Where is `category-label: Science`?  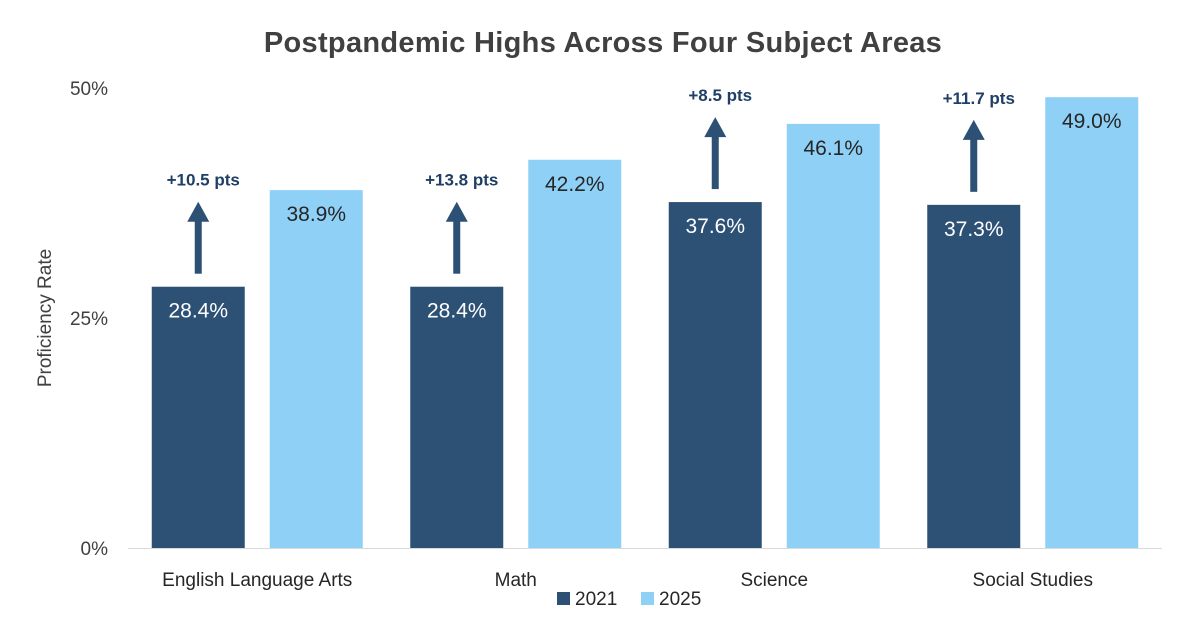
category-label: Science is located at coordinates (774, 580).